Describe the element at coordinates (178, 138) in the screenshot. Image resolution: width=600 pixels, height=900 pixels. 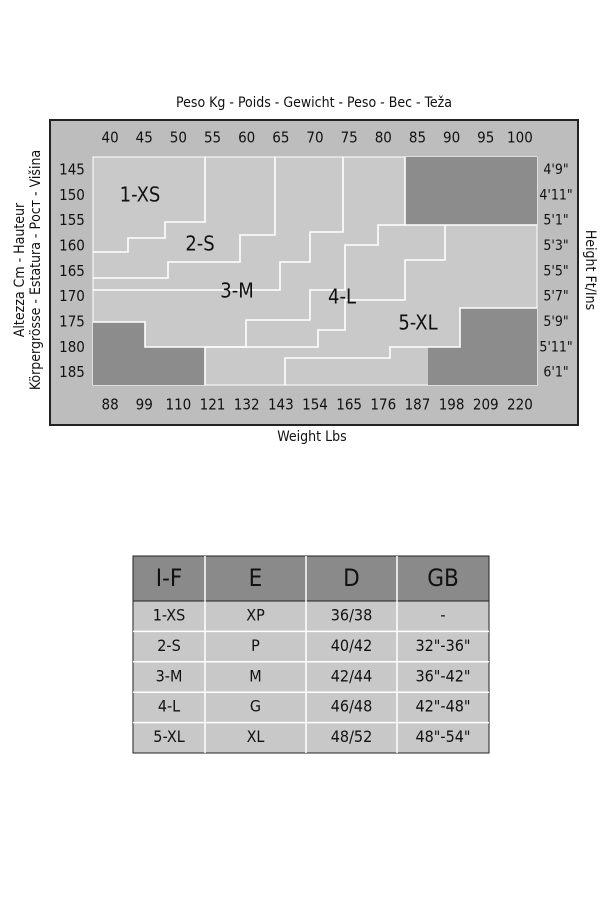
I see `kg-label: 50` at that location.